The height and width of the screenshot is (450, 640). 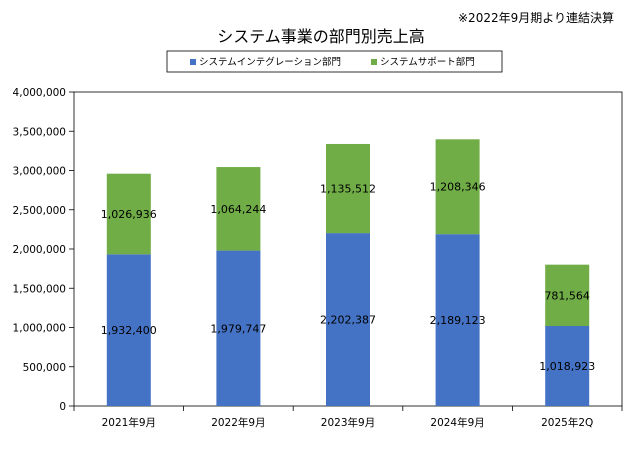 I want to click on x-tick-label: 2025年2Q, so click(x=567, y=422).